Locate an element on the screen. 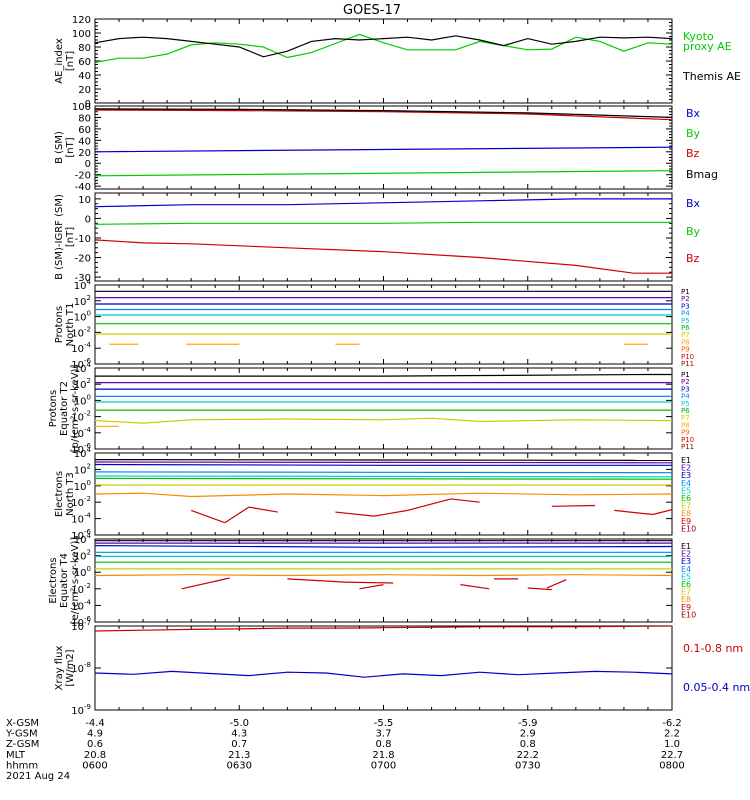  series-bz is located at coordinates (383, 115).